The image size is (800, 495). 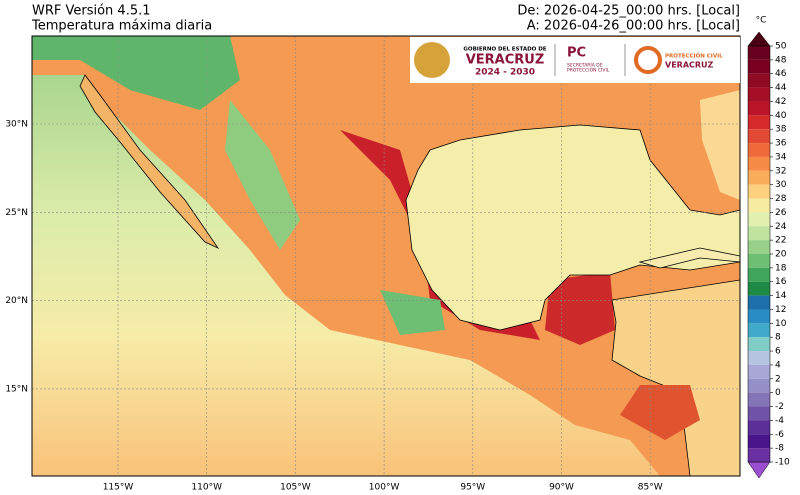 I want to click on baja, so click(x=149, y=161).